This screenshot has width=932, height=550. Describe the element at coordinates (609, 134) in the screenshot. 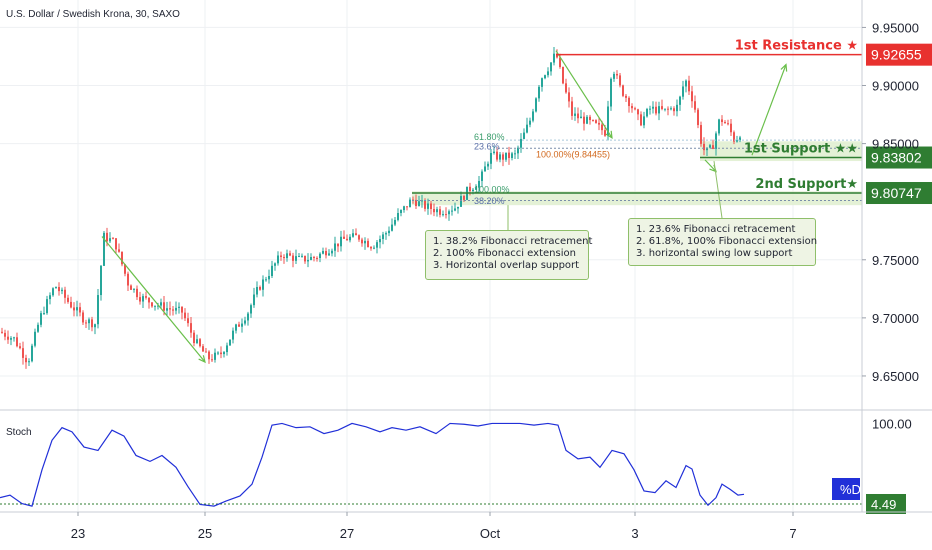

I see `pattern-arrow-head` at that location.